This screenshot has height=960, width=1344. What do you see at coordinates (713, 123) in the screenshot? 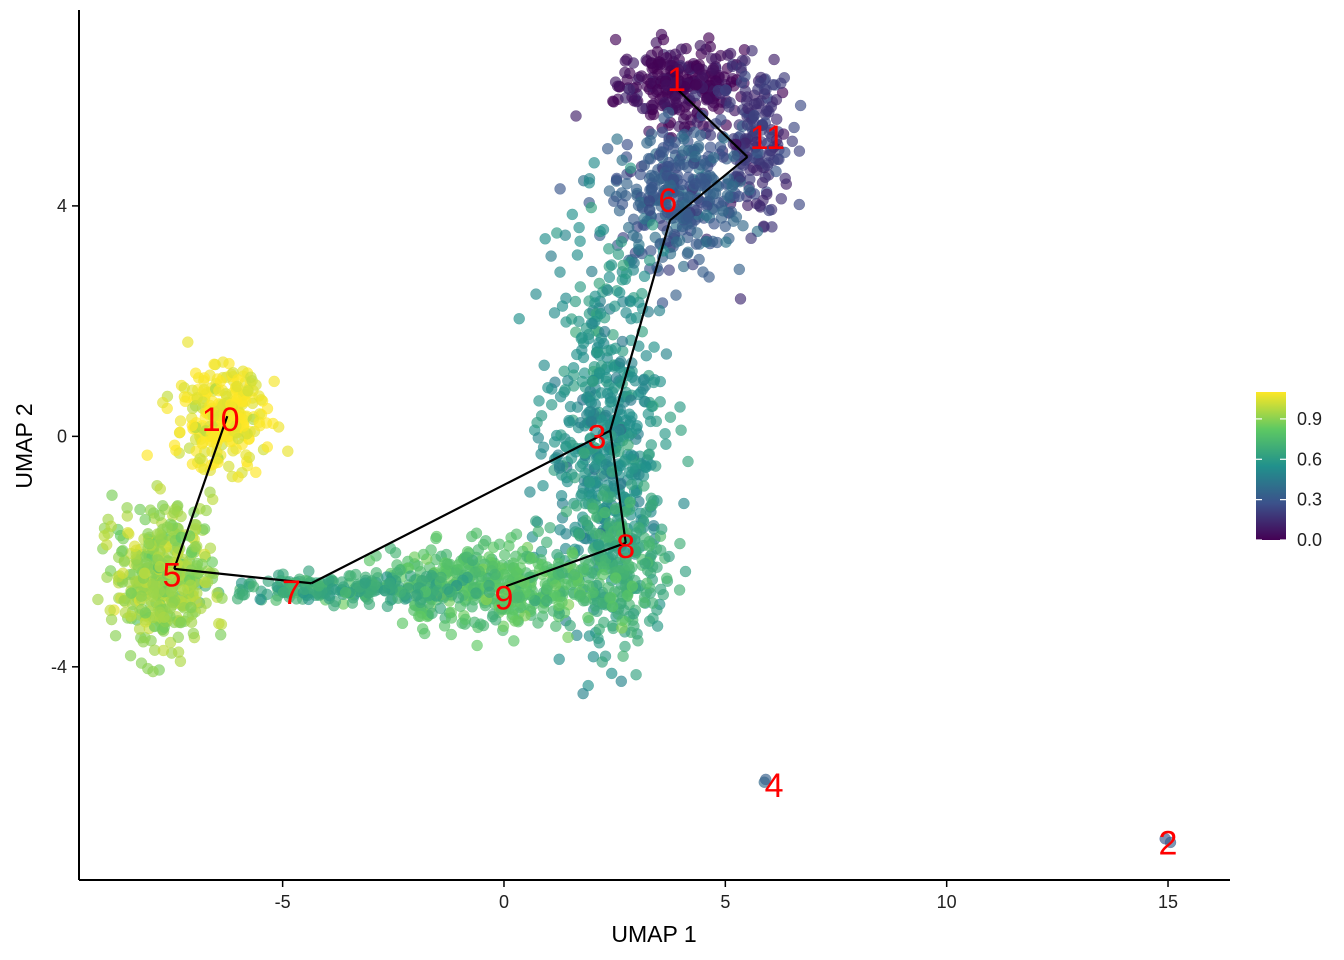
I see `trajectory-segment` at bounding box center [713, 123].